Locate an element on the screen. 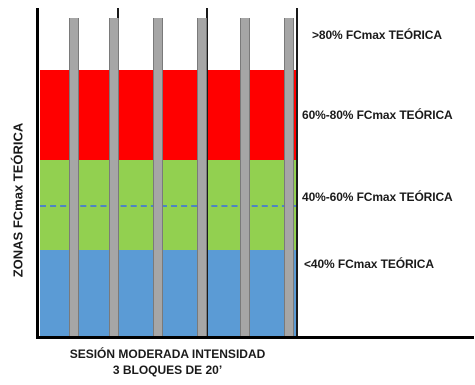 The width and height of the screenshot is (475, 385). zone-label-below-40: <40% FCmax TEÓRICA is located at coordinates (369, 264).